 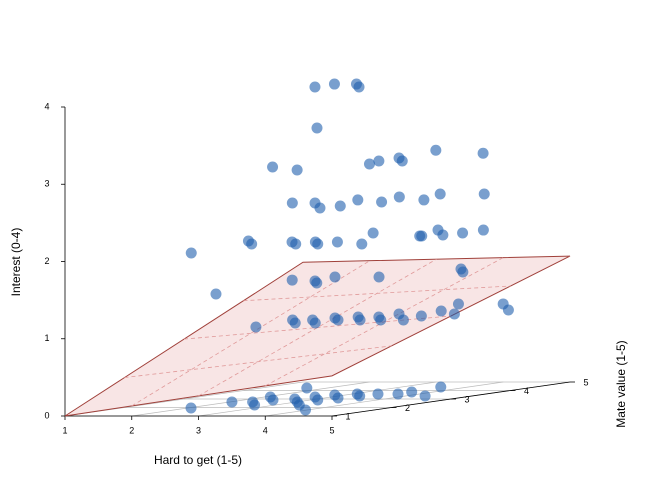 What do you see at coordinates (46, 338) in the screenshot?
I see `z-tick-label: 1` at bounding box center [46, 338].